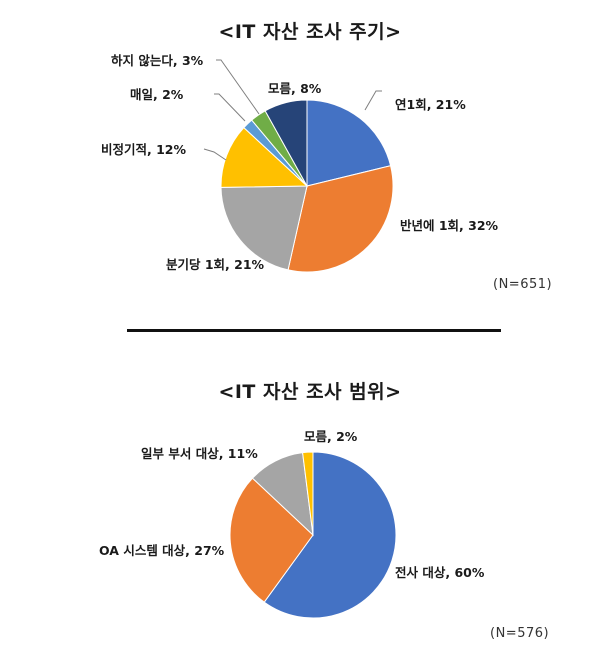 Image resolution: width=600 pixels, height=661 pixels. I want to click on sample-size-cycle: (N=651), so click(523, 284).